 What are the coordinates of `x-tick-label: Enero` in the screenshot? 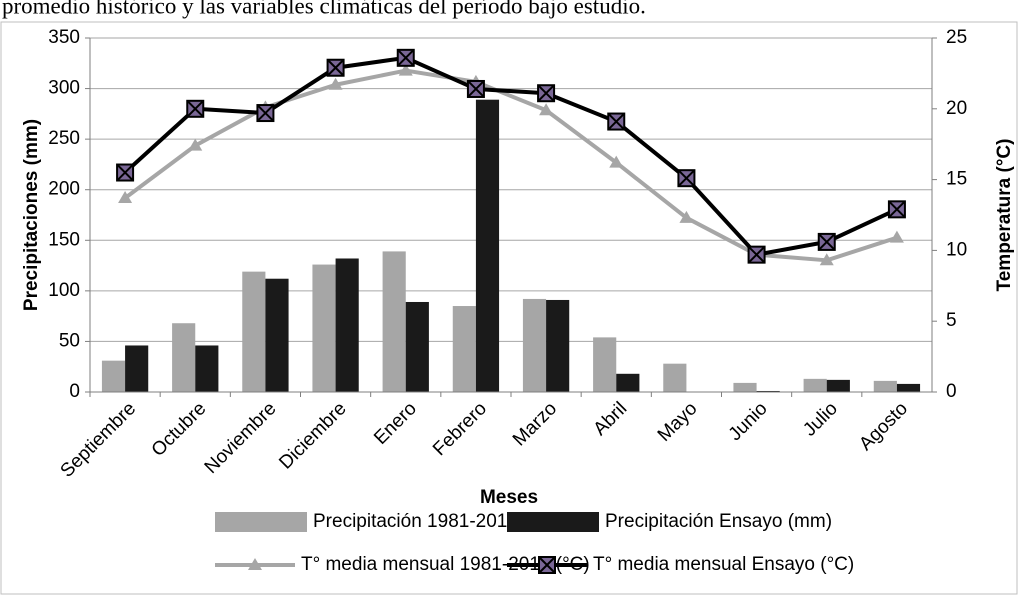 It's located at (395, 423).